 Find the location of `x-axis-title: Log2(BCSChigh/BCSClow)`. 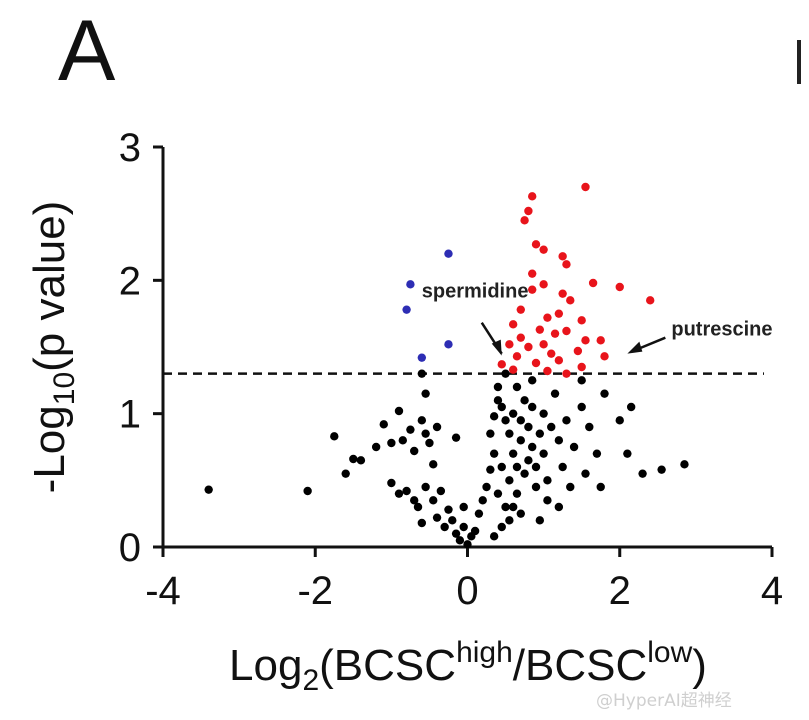

x-axis-title: Log2(BCSChigh/BCSClow) is located at coordinates (468, 666).